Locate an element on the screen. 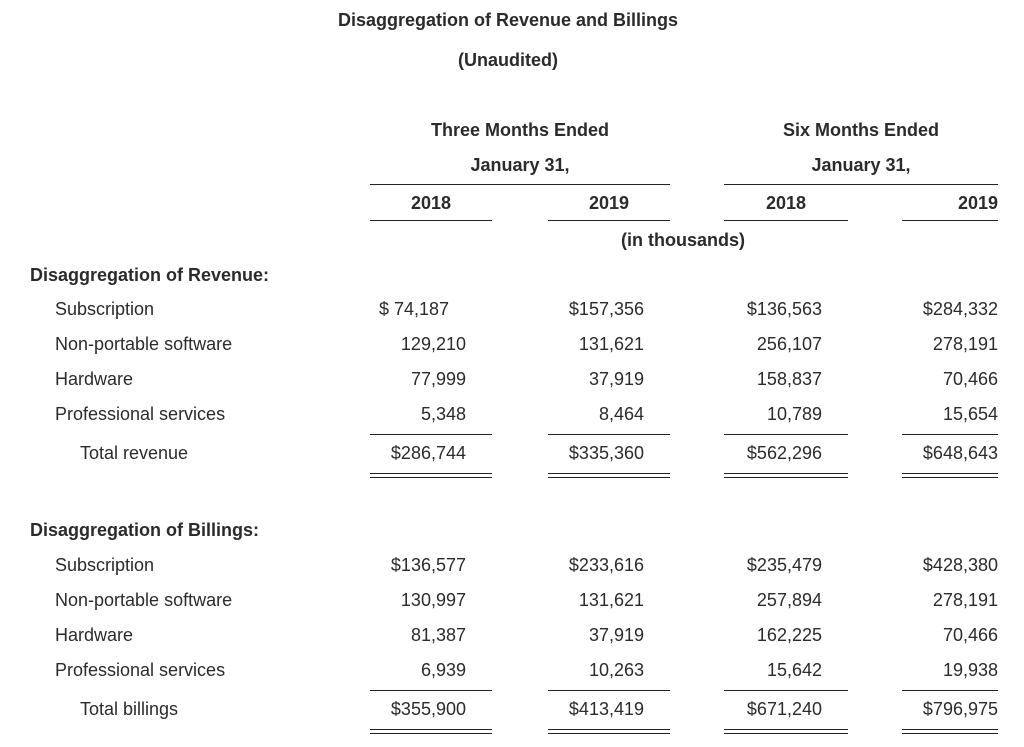 The image size is (1024, 747). page-subtitle: (Unaudited) is located at coordinates (508, 60).